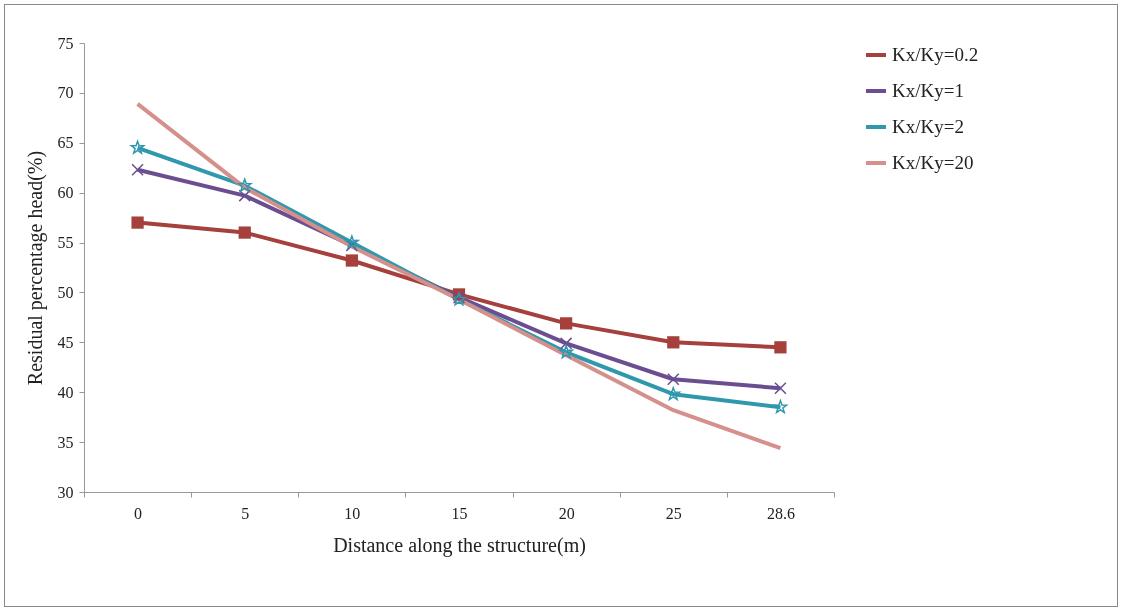  I want to click on y-tick-label: 60, so click(65, 193).